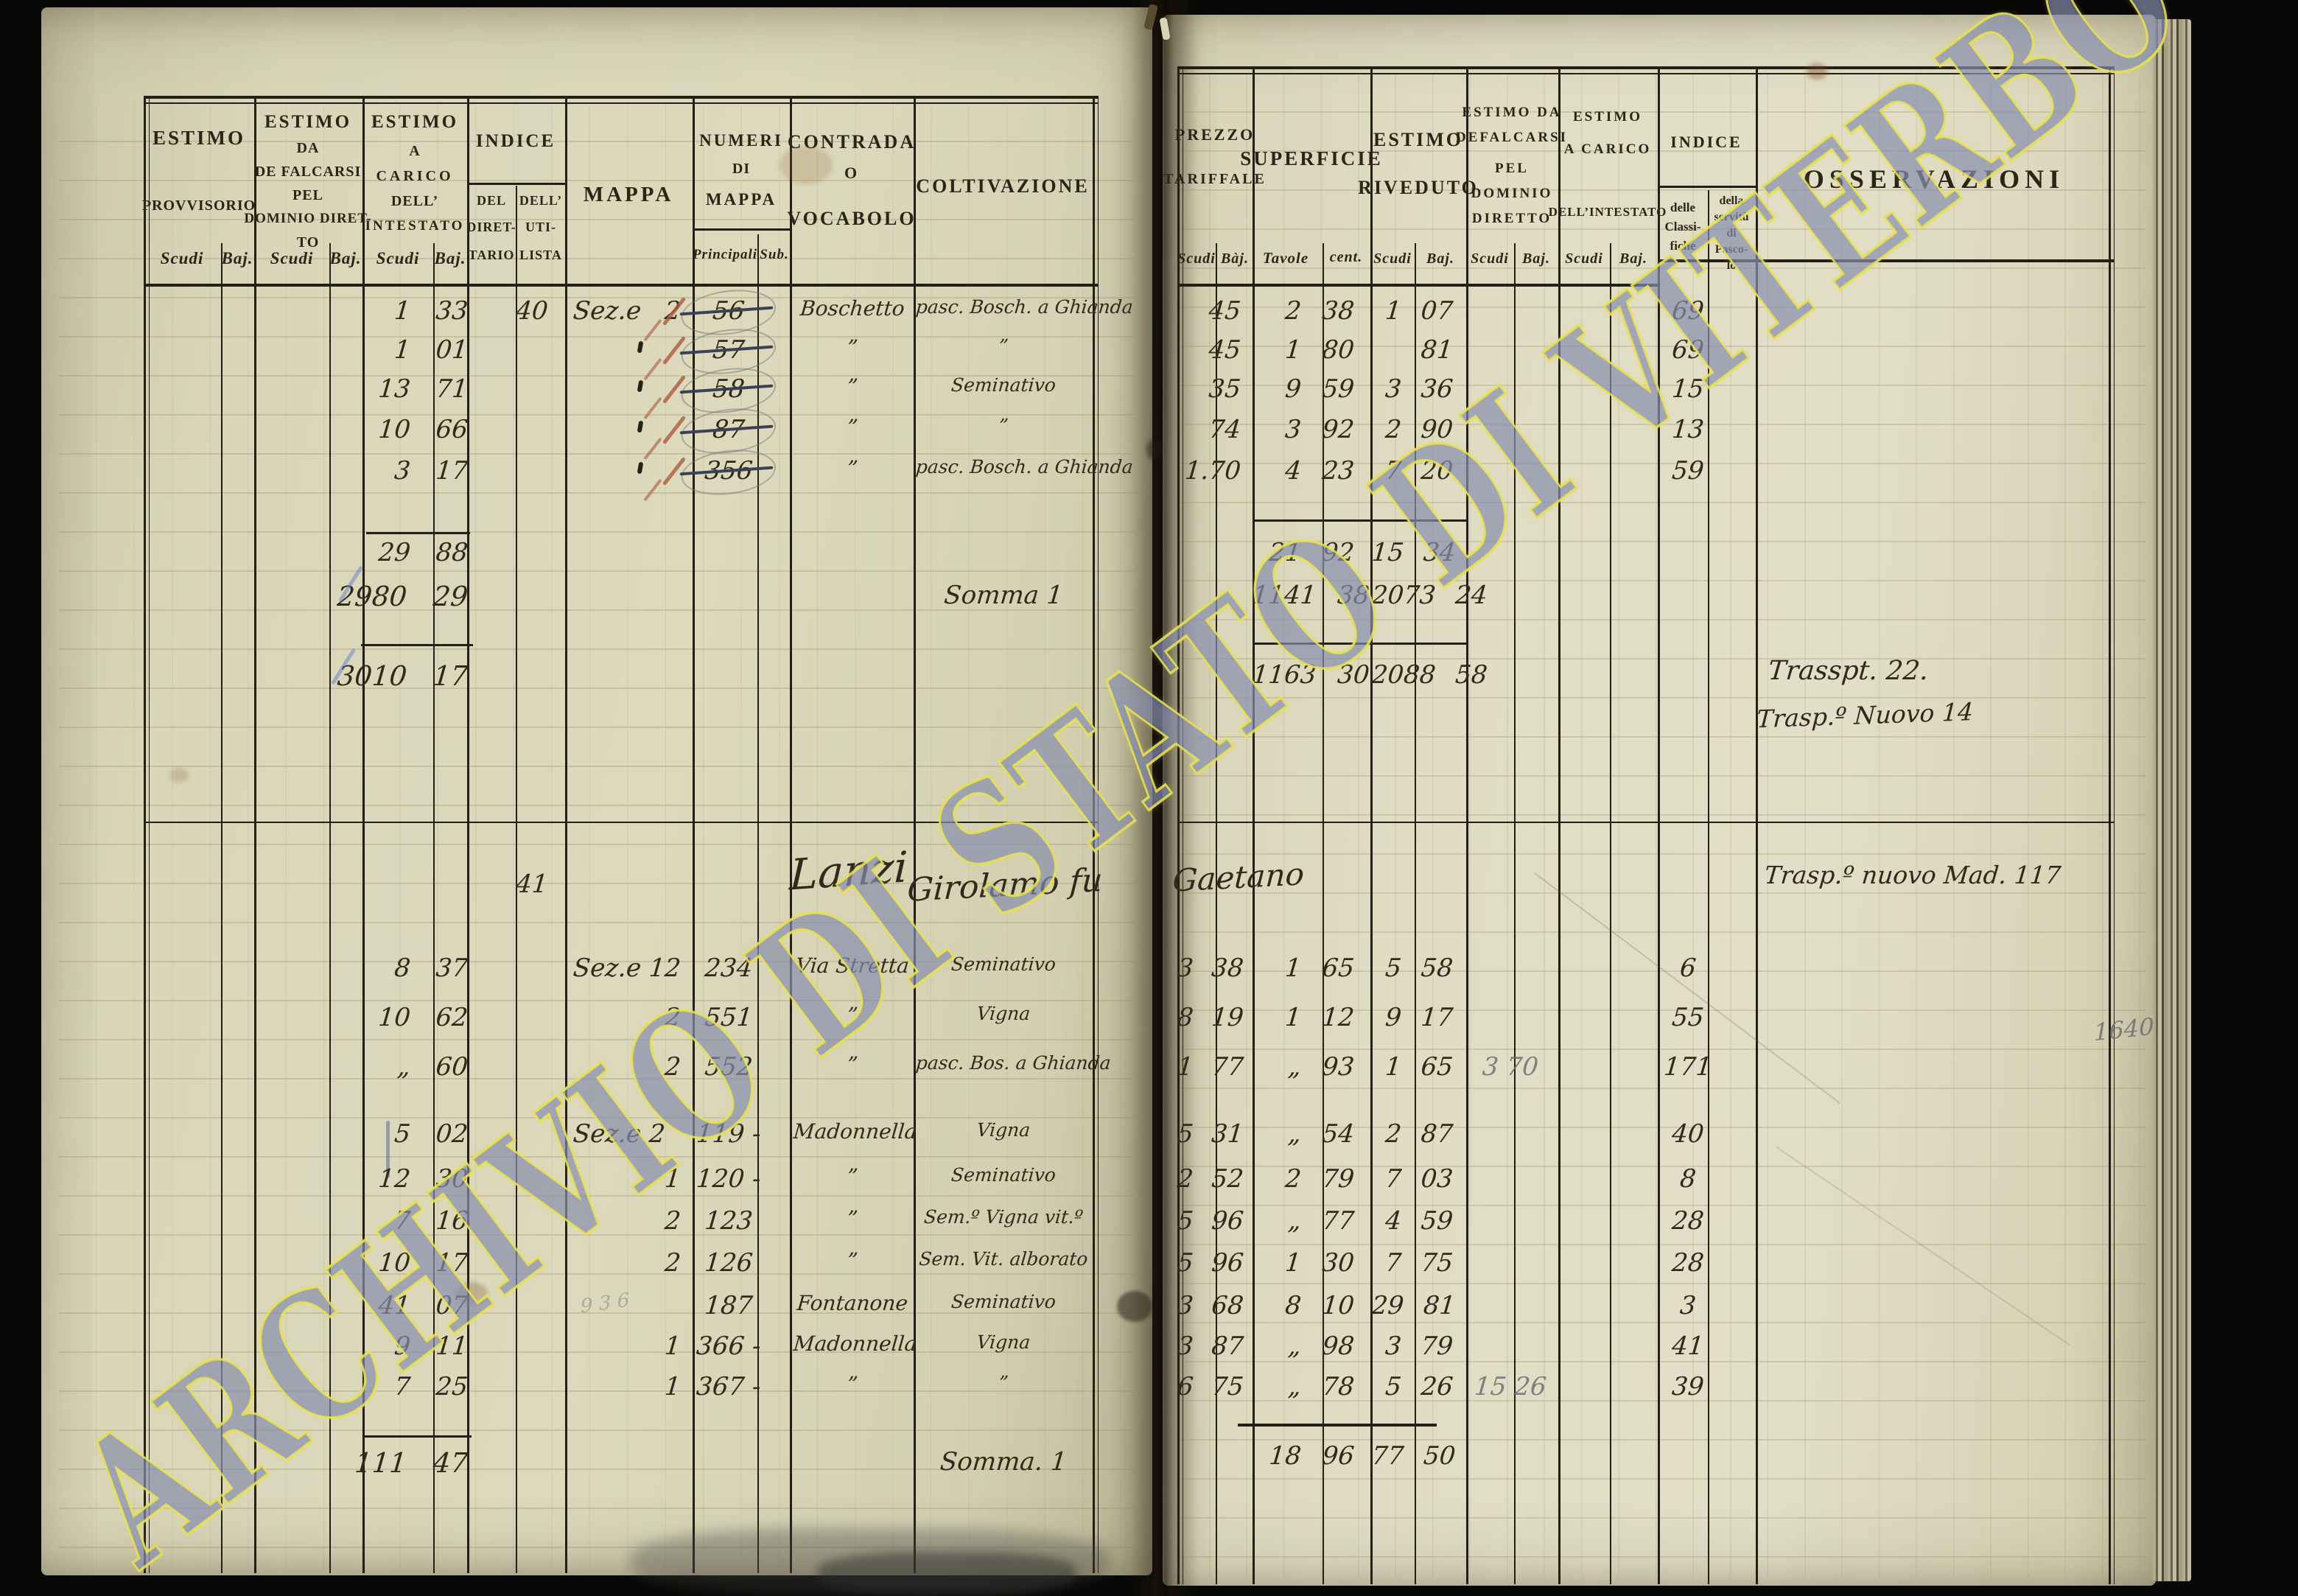  Describe the element at coordinates (1210, 1067) in the screenshot. I see `prezzo-value: 1 77` at that location.